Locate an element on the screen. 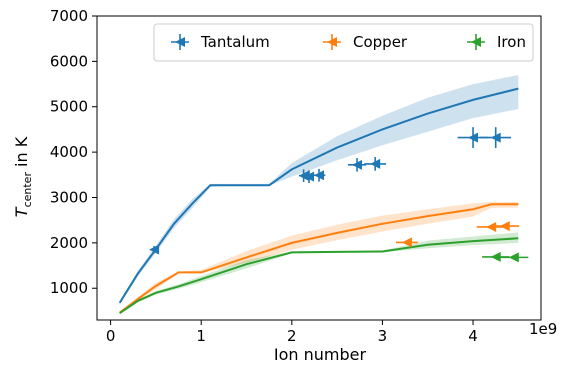 The width and height of the screenshot is (569, 368). legend-item-iron: Iron is located at coordinates (496, 42).